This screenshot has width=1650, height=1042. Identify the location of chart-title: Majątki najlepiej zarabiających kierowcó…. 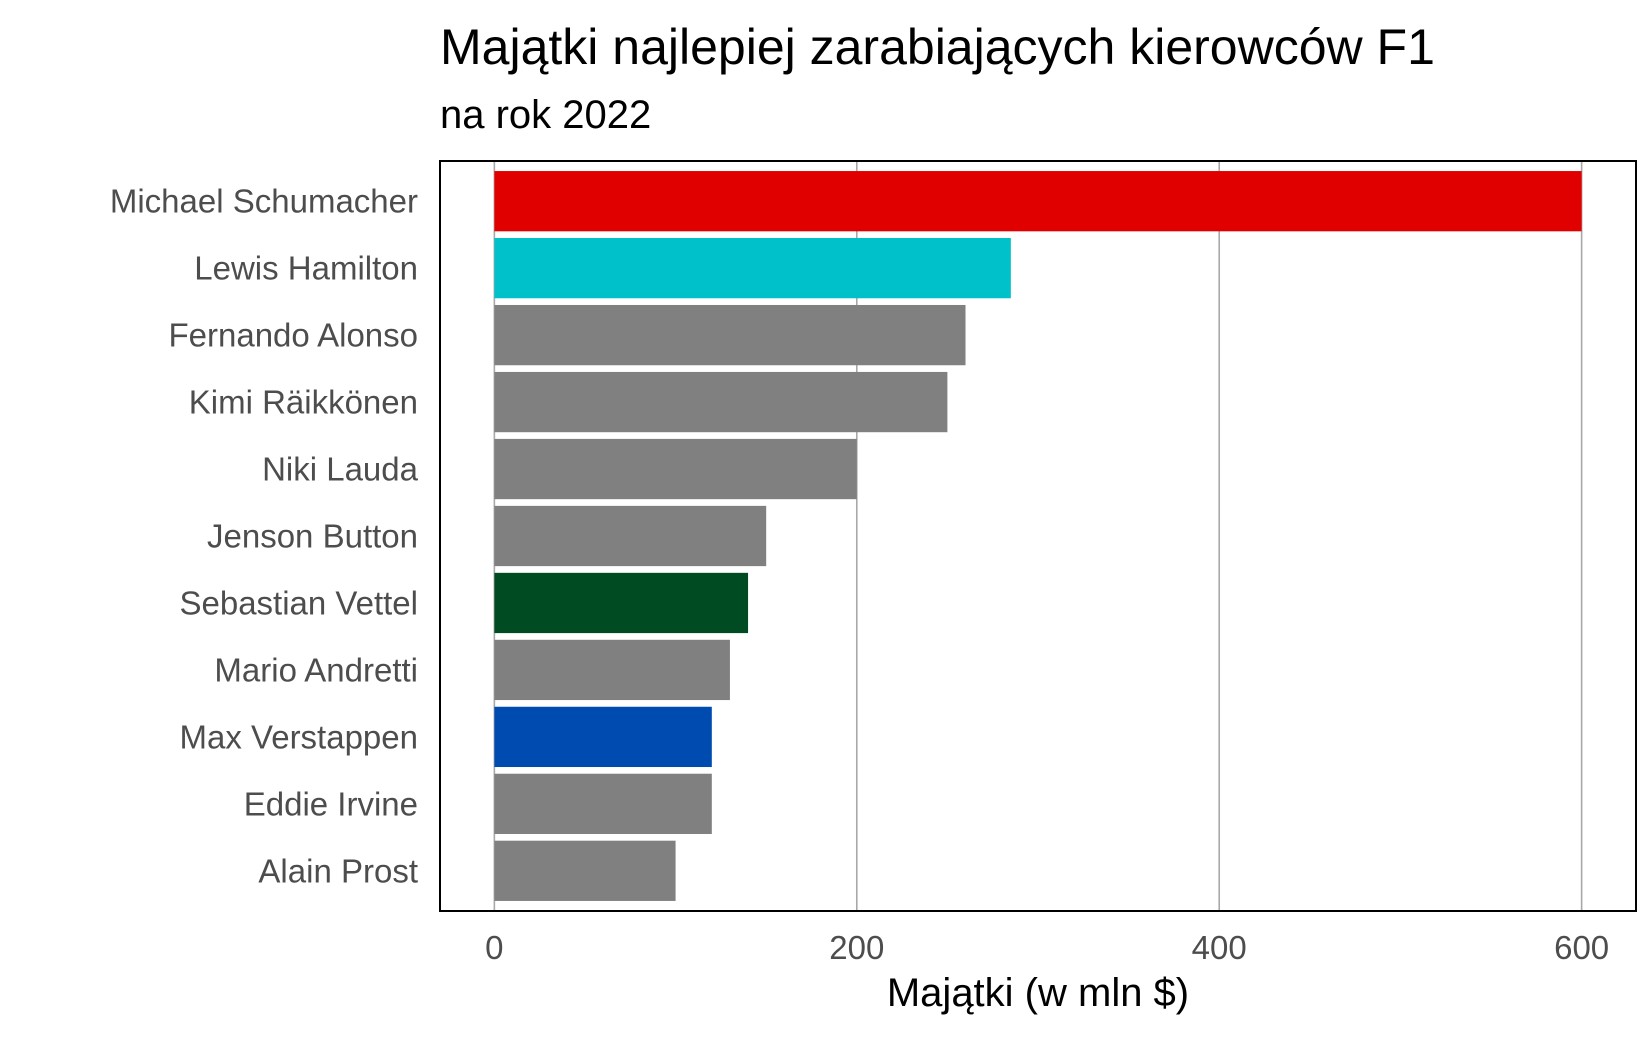
(937, 47).